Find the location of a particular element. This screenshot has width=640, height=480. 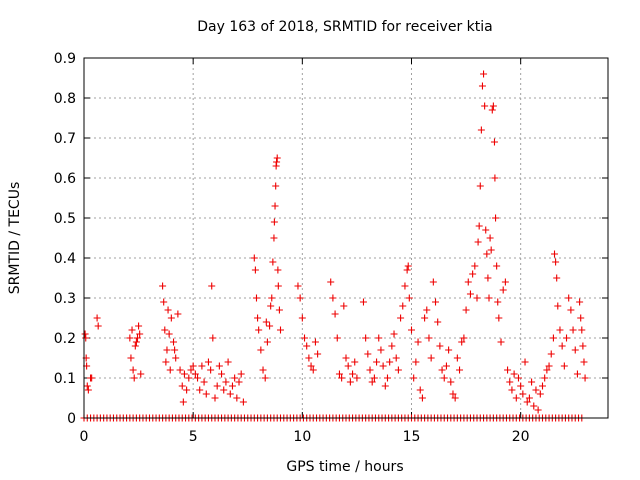

y-tick-label: 0.9 is located at coordinates (65, 59).